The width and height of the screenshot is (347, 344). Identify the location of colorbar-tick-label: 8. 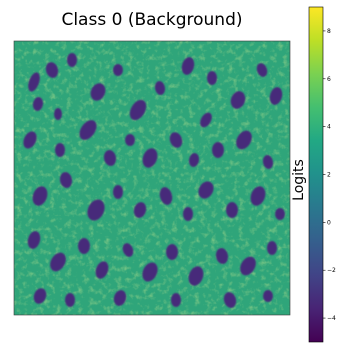
(329, 31).